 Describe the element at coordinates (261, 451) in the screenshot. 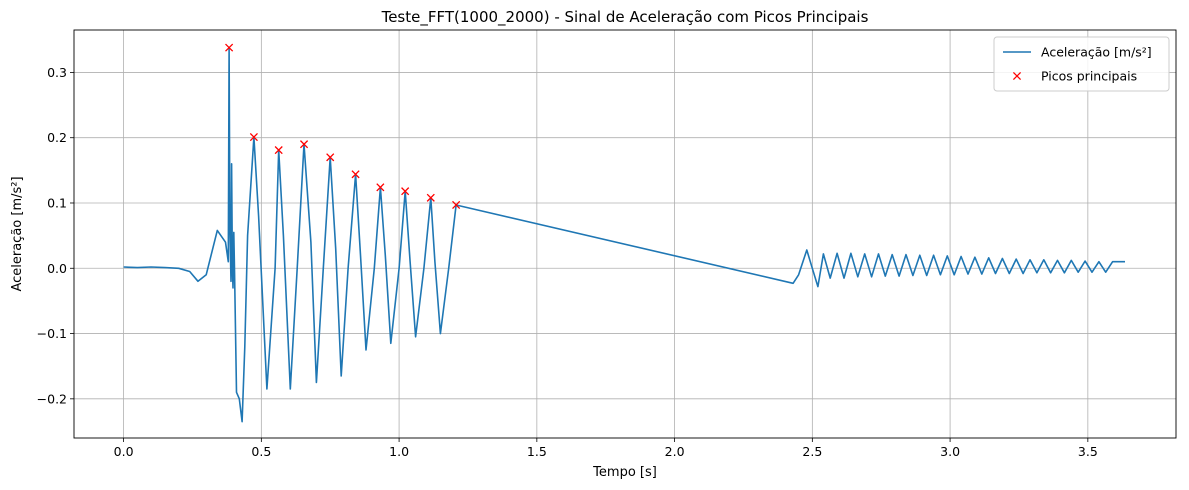

I see `x-tick-label: 0.5` at that location.